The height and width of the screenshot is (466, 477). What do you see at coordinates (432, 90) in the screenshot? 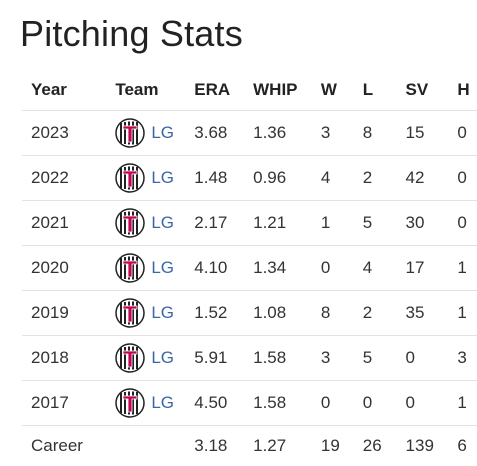
I see `col-header-sv: SV` at bounding box center [432, 90].